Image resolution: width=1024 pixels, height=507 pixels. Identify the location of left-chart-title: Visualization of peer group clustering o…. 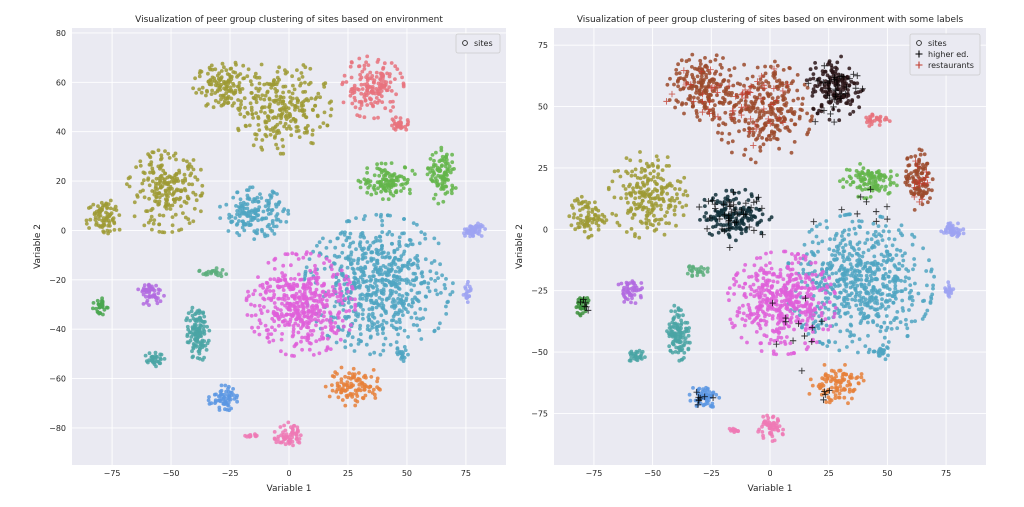
(289, 20).